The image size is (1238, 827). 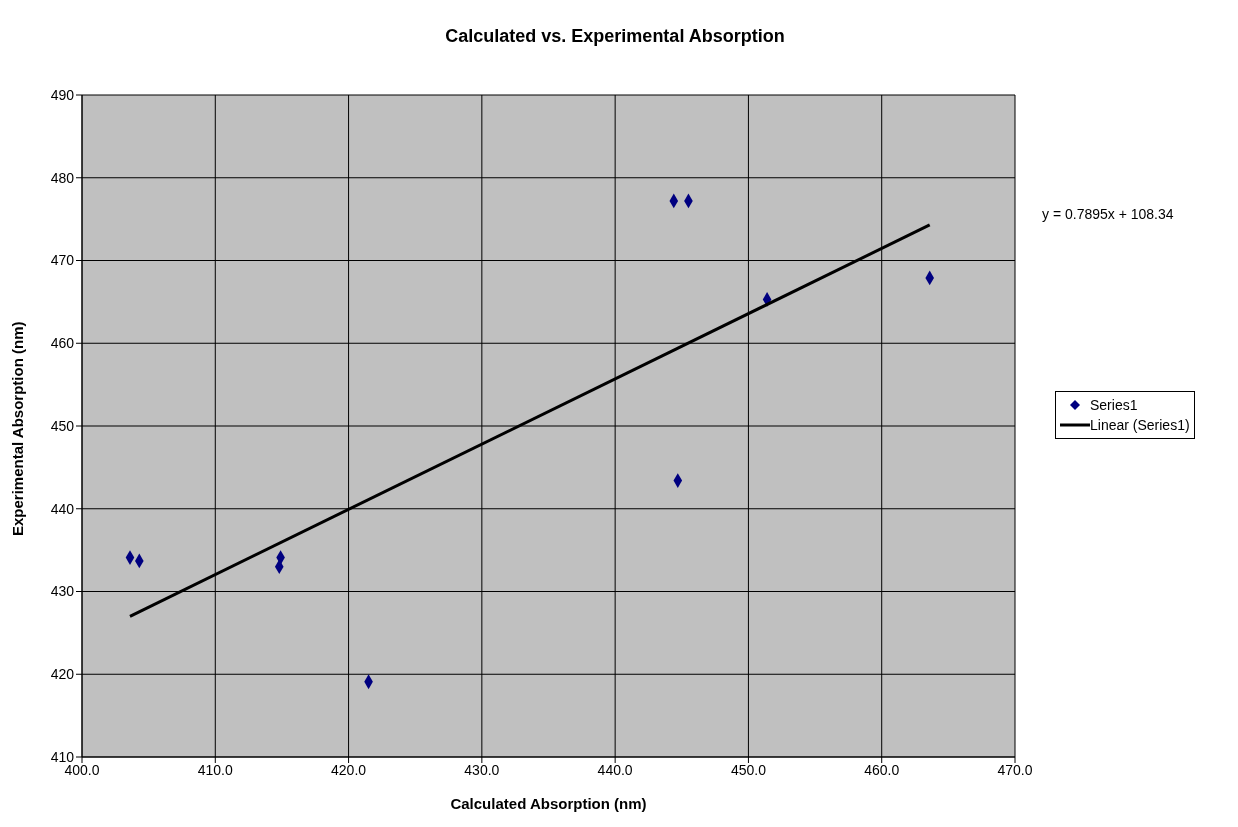 What do you see at coordinates (62, 508) in the screenshot?
I see `y-tick-label: 440` at bounding box center [62, 508].